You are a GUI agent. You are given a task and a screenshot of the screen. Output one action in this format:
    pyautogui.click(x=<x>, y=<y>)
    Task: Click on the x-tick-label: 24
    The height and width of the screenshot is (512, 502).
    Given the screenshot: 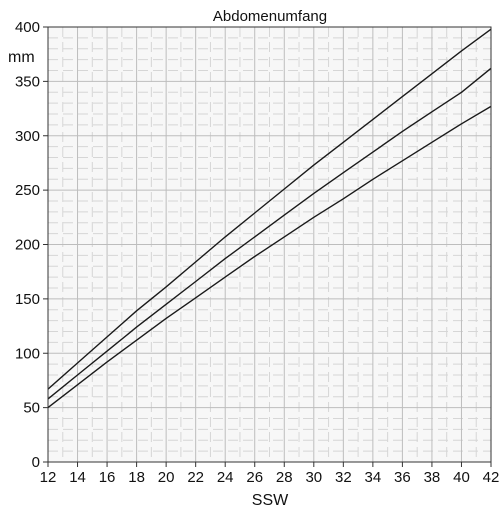 What is the action you would take?
    pyautogui.click(x=225, y=477)
    